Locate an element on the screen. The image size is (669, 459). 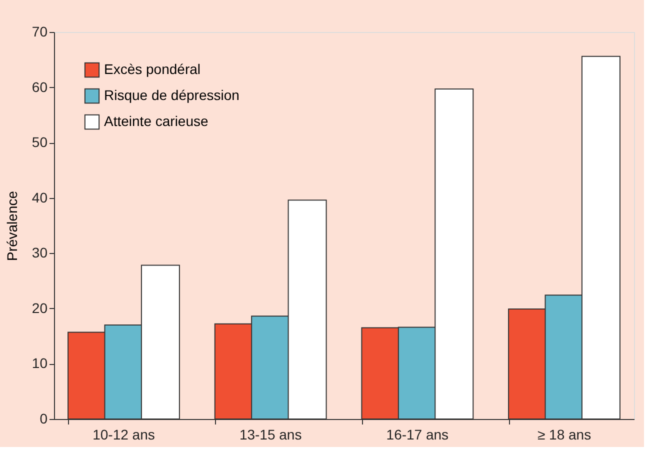
legend-label: Risque de dépression is located at coordinates (172, 95).